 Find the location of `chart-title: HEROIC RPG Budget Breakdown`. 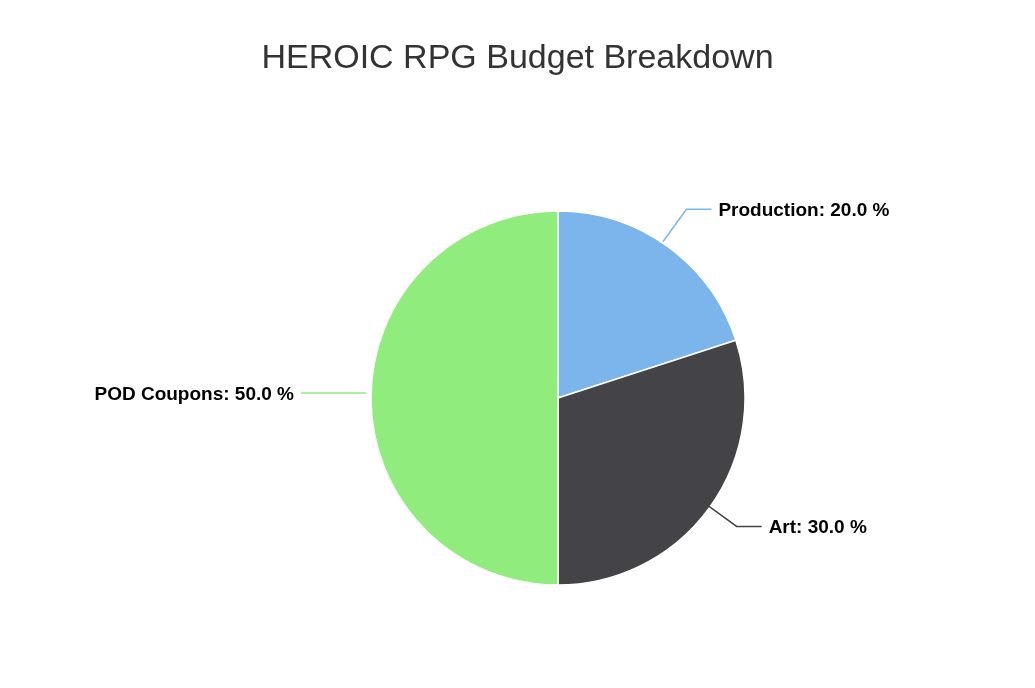

chart-title: HEROIC RPG Budget Breakdown is located at coordinates (517, 56).